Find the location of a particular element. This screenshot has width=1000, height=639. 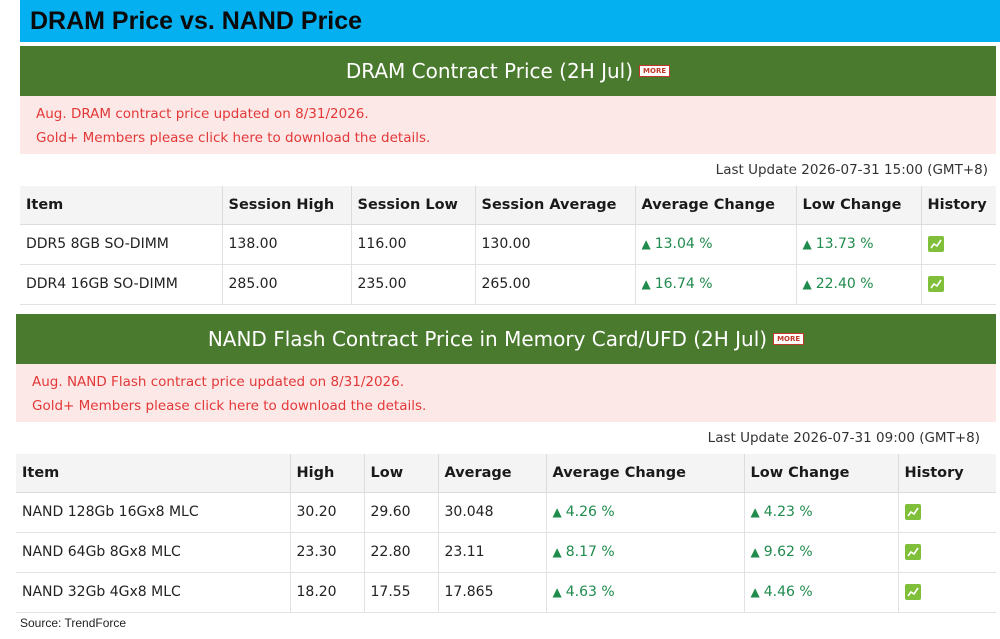

dram-header: DRAM Contract Price (2H Jul) MORE is located at coordinates (508, 71).